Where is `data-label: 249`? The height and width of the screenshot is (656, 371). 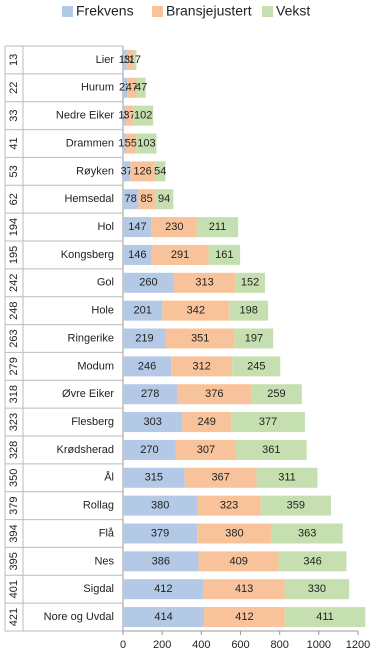
data-label: 249 is located at coordinates (207, 422).